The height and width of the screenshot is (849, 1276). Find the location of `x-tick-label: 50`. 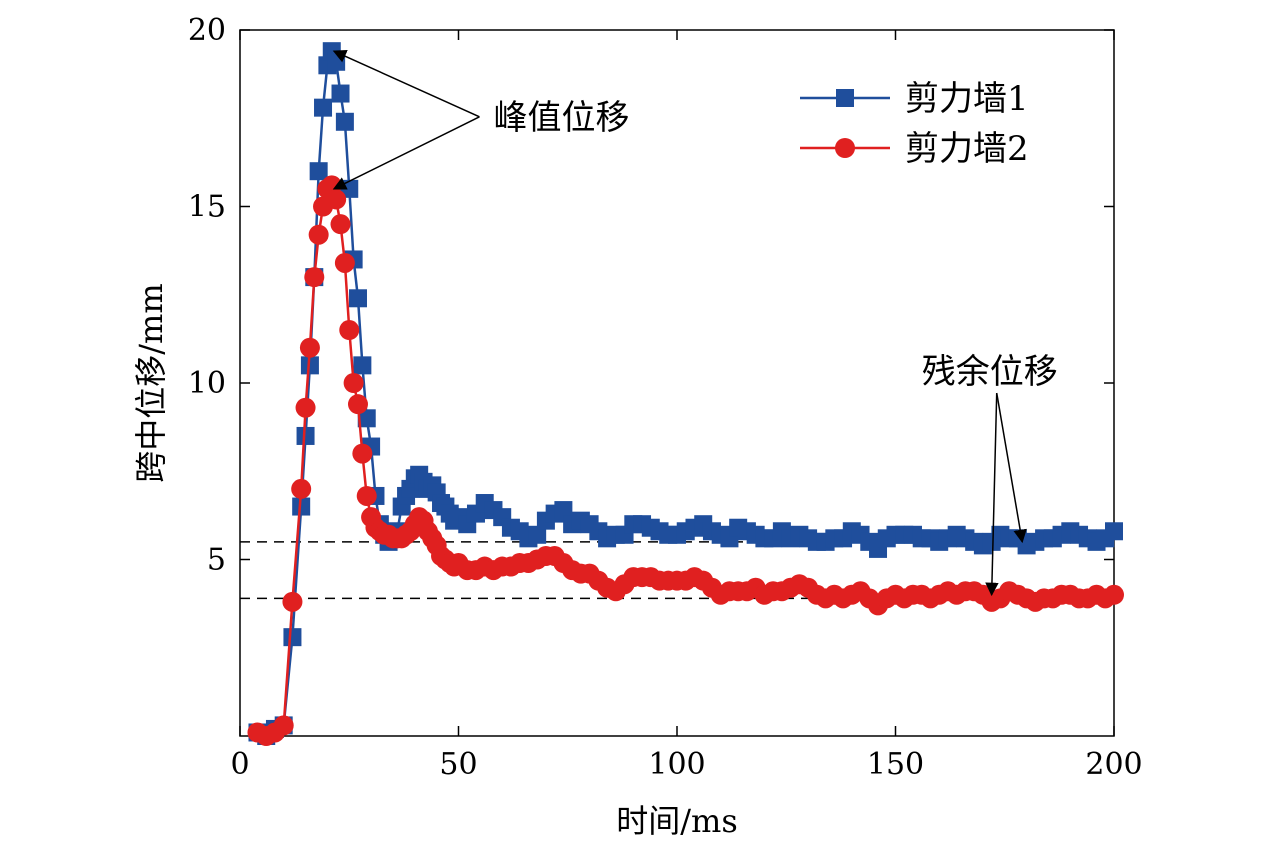

x-tick-label: 50 is located at coordinates (458, 764).